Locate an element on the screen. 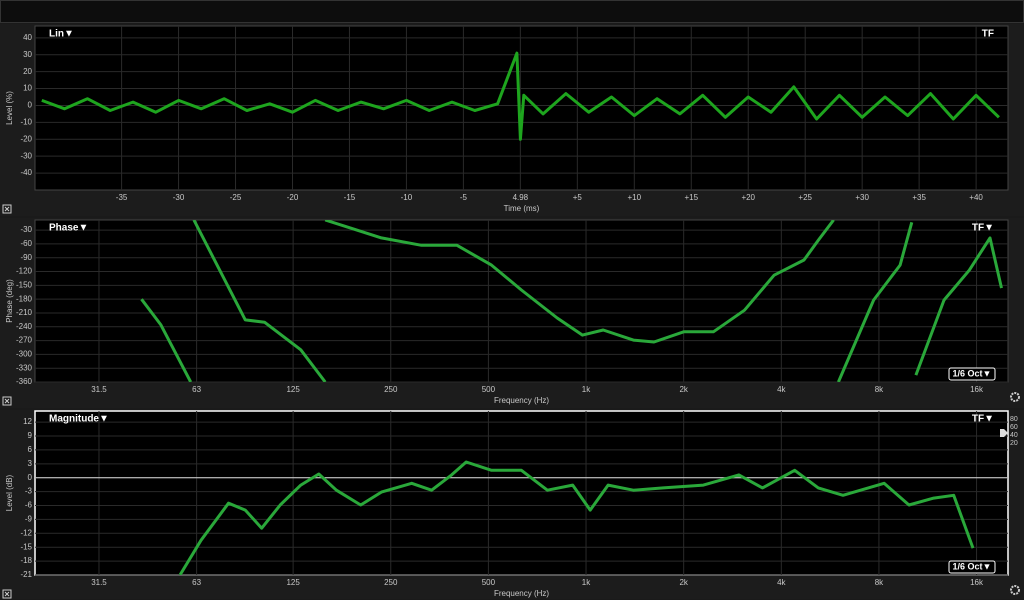 Image resolution: width=1024 pixels, height=600 pixels. y-tick-label: 10 is located at coordinates (27, 88).